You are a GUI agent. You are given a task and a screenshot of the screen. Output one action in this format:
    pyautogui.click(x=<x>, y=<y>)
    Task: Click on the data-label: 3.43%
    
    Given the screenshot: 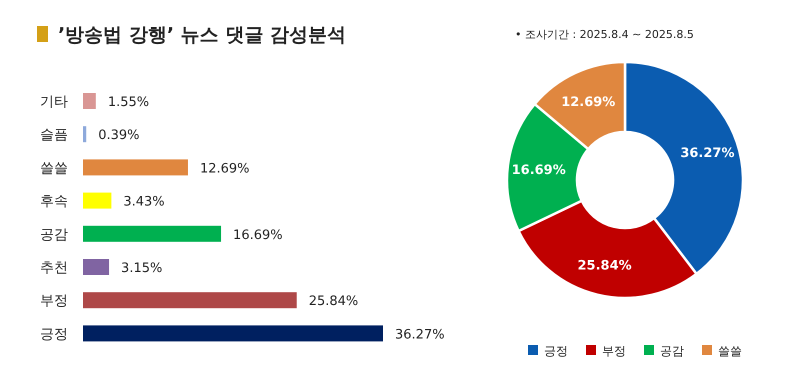 What is the action you would take?
    pyautogui.click(x=144, y=202)
    